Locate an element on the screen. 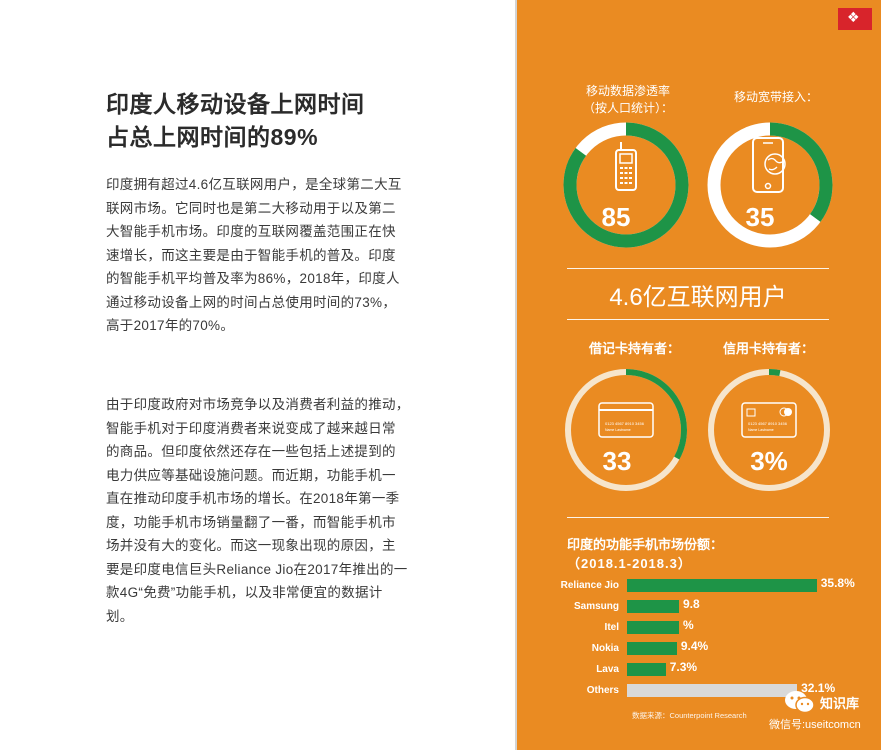 The image size is (881, 750). debit-card-icon: 0123 4567 8910 3456 Name Lastname is located at coordinates (626, 420).